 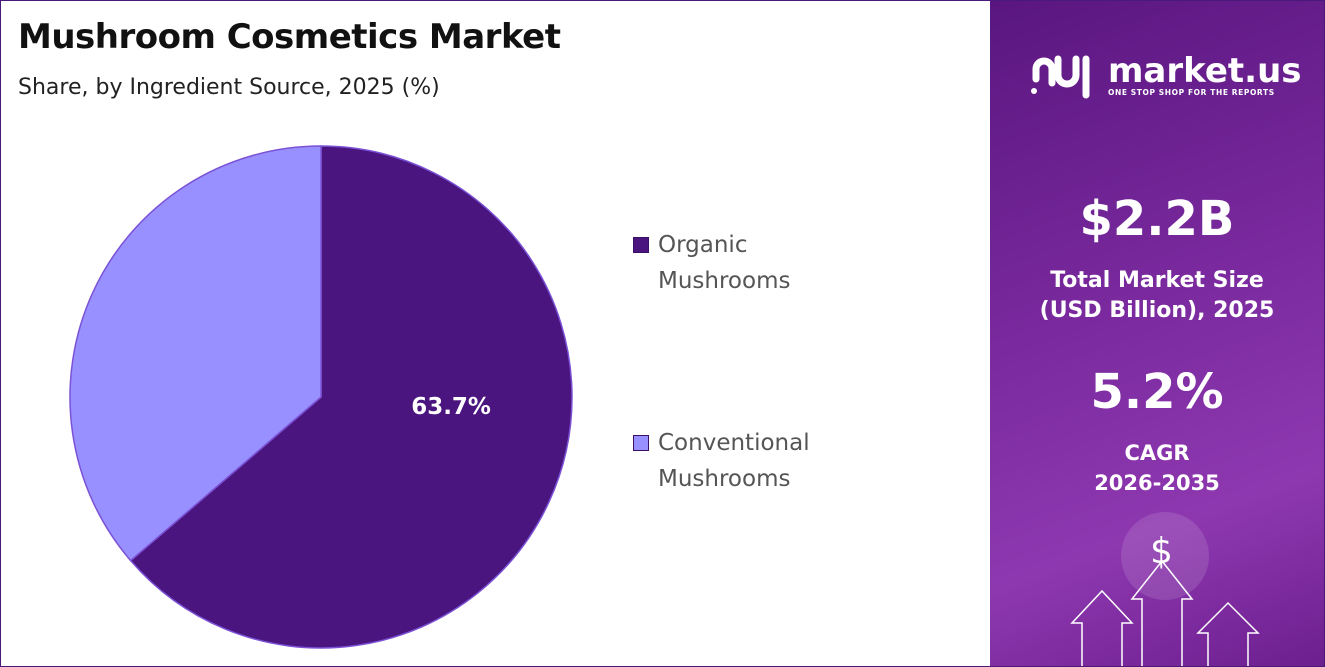 What do you see at coordinates (1157, 392) in the screenshot?
I see `cagr-value: 5.2%` at bounding box center [1157, 392].